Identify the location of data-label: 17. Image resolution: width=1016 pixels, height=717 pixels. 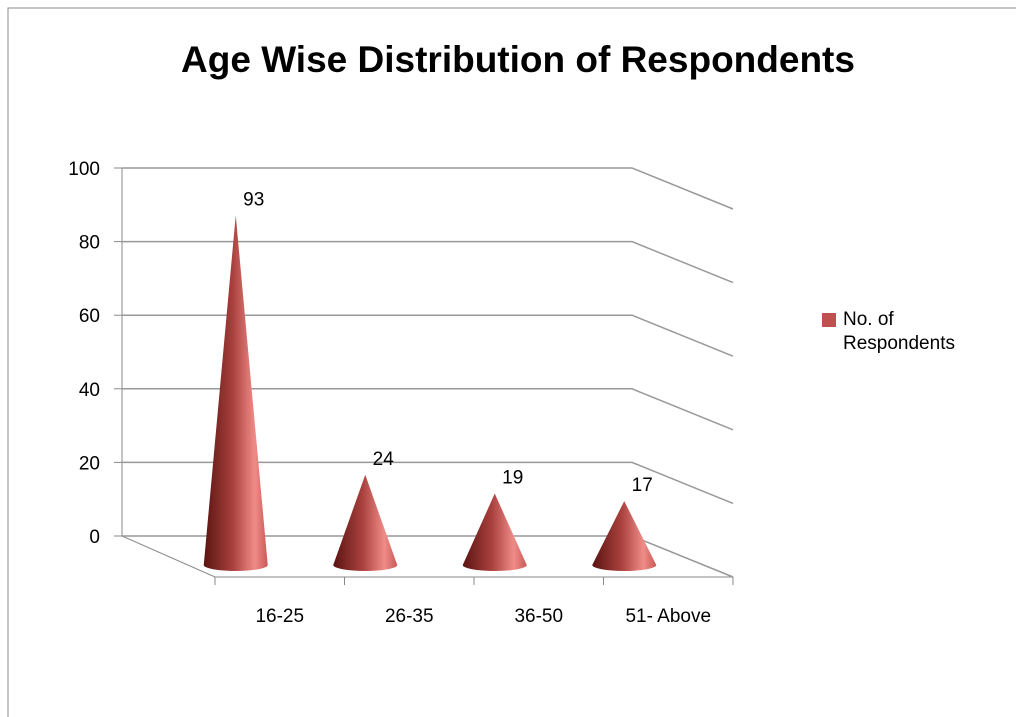
(642, 485).